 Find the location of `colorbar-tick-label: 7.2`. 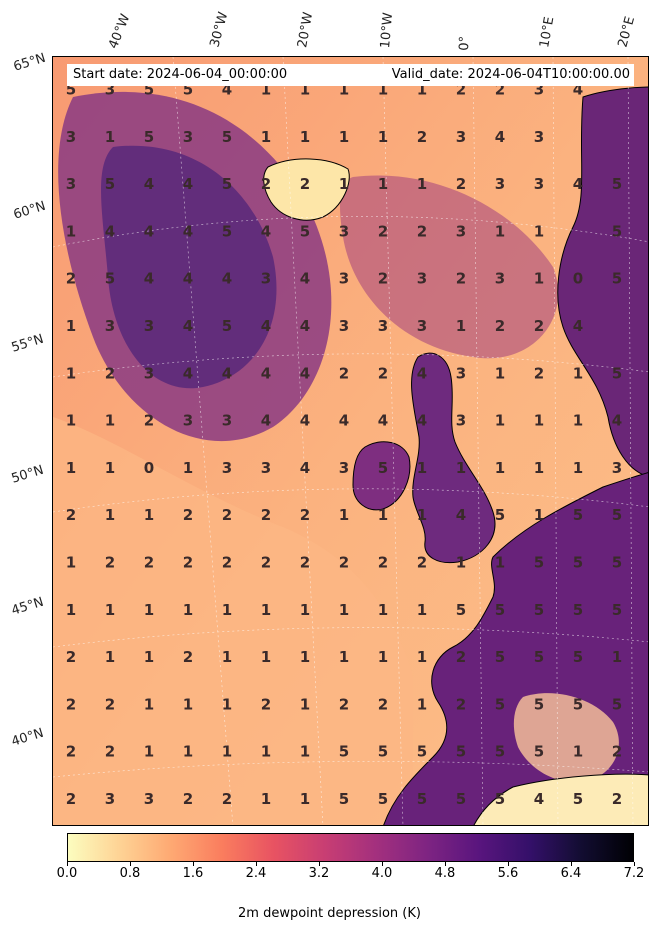

colorbar-tick-label: 7.2 is located at coordinates (634, 873).